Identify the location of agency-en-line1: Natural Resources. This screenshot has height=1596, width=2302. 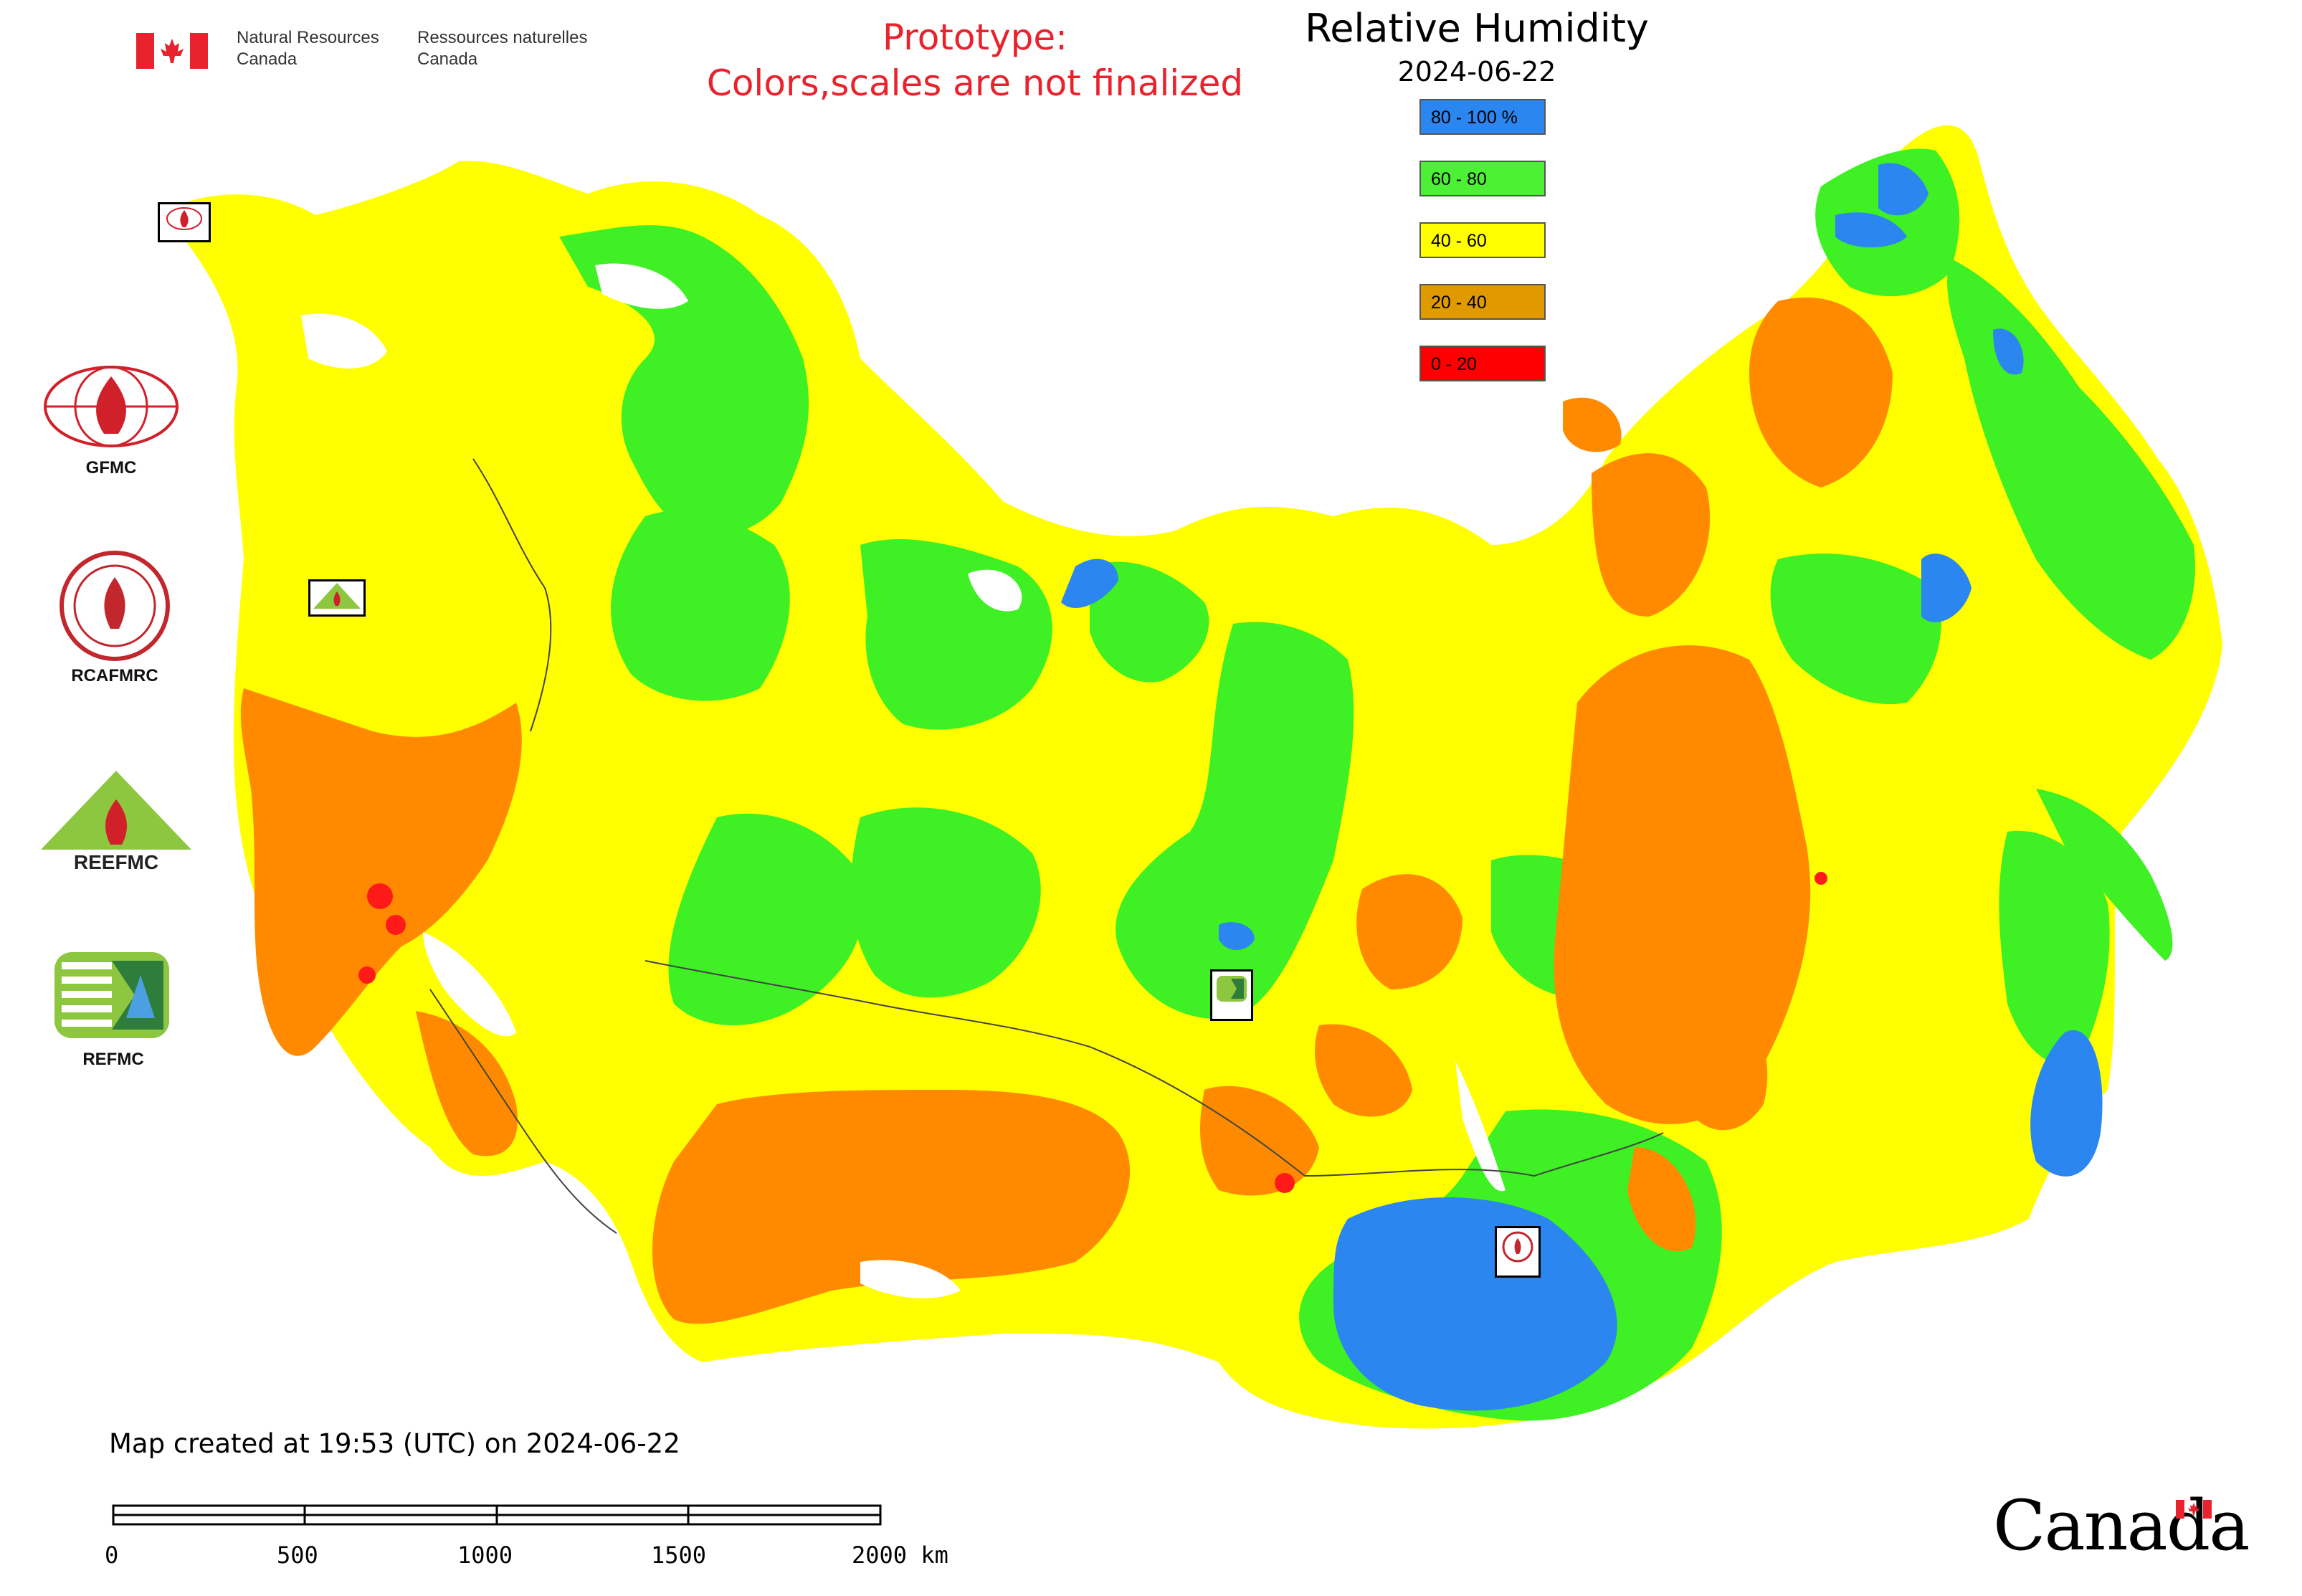
(308, 37).